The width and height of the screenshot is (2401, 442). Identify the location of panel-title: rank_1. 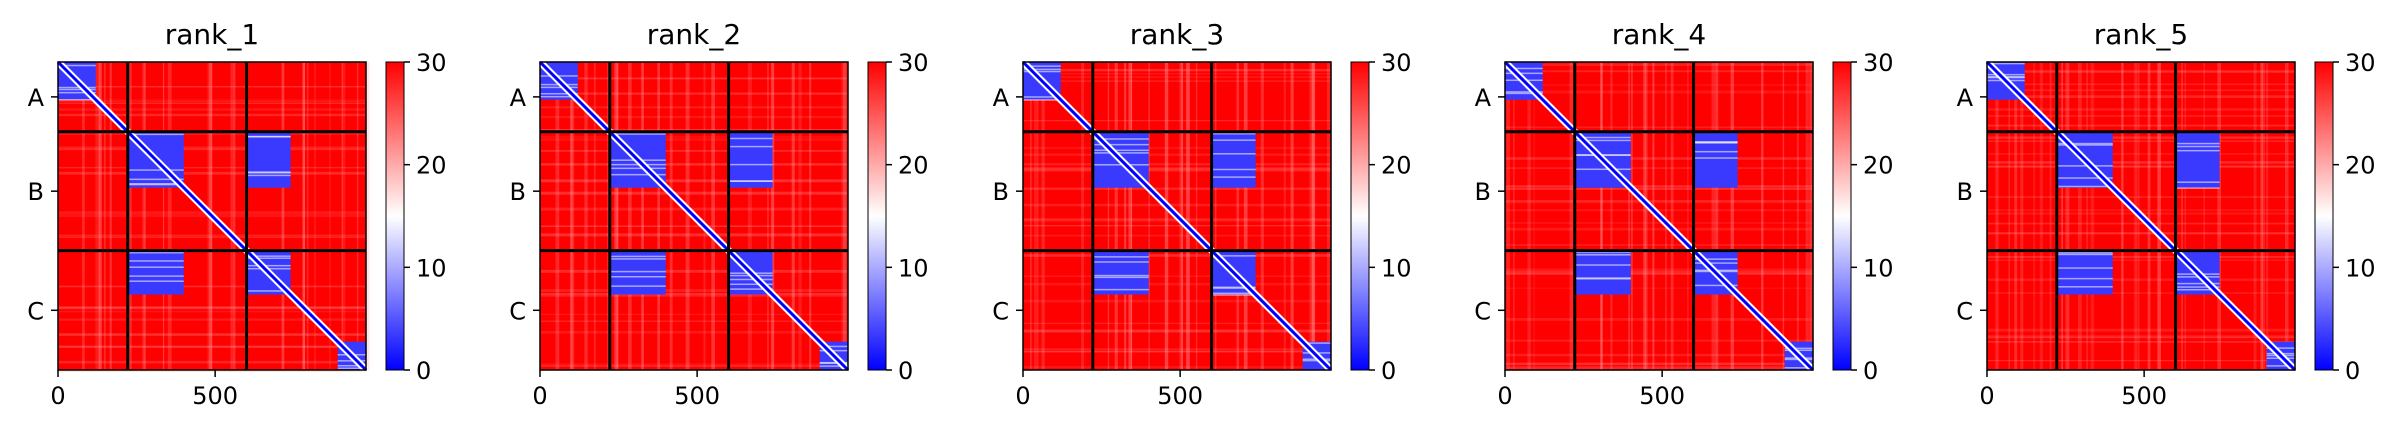
(212, 34).